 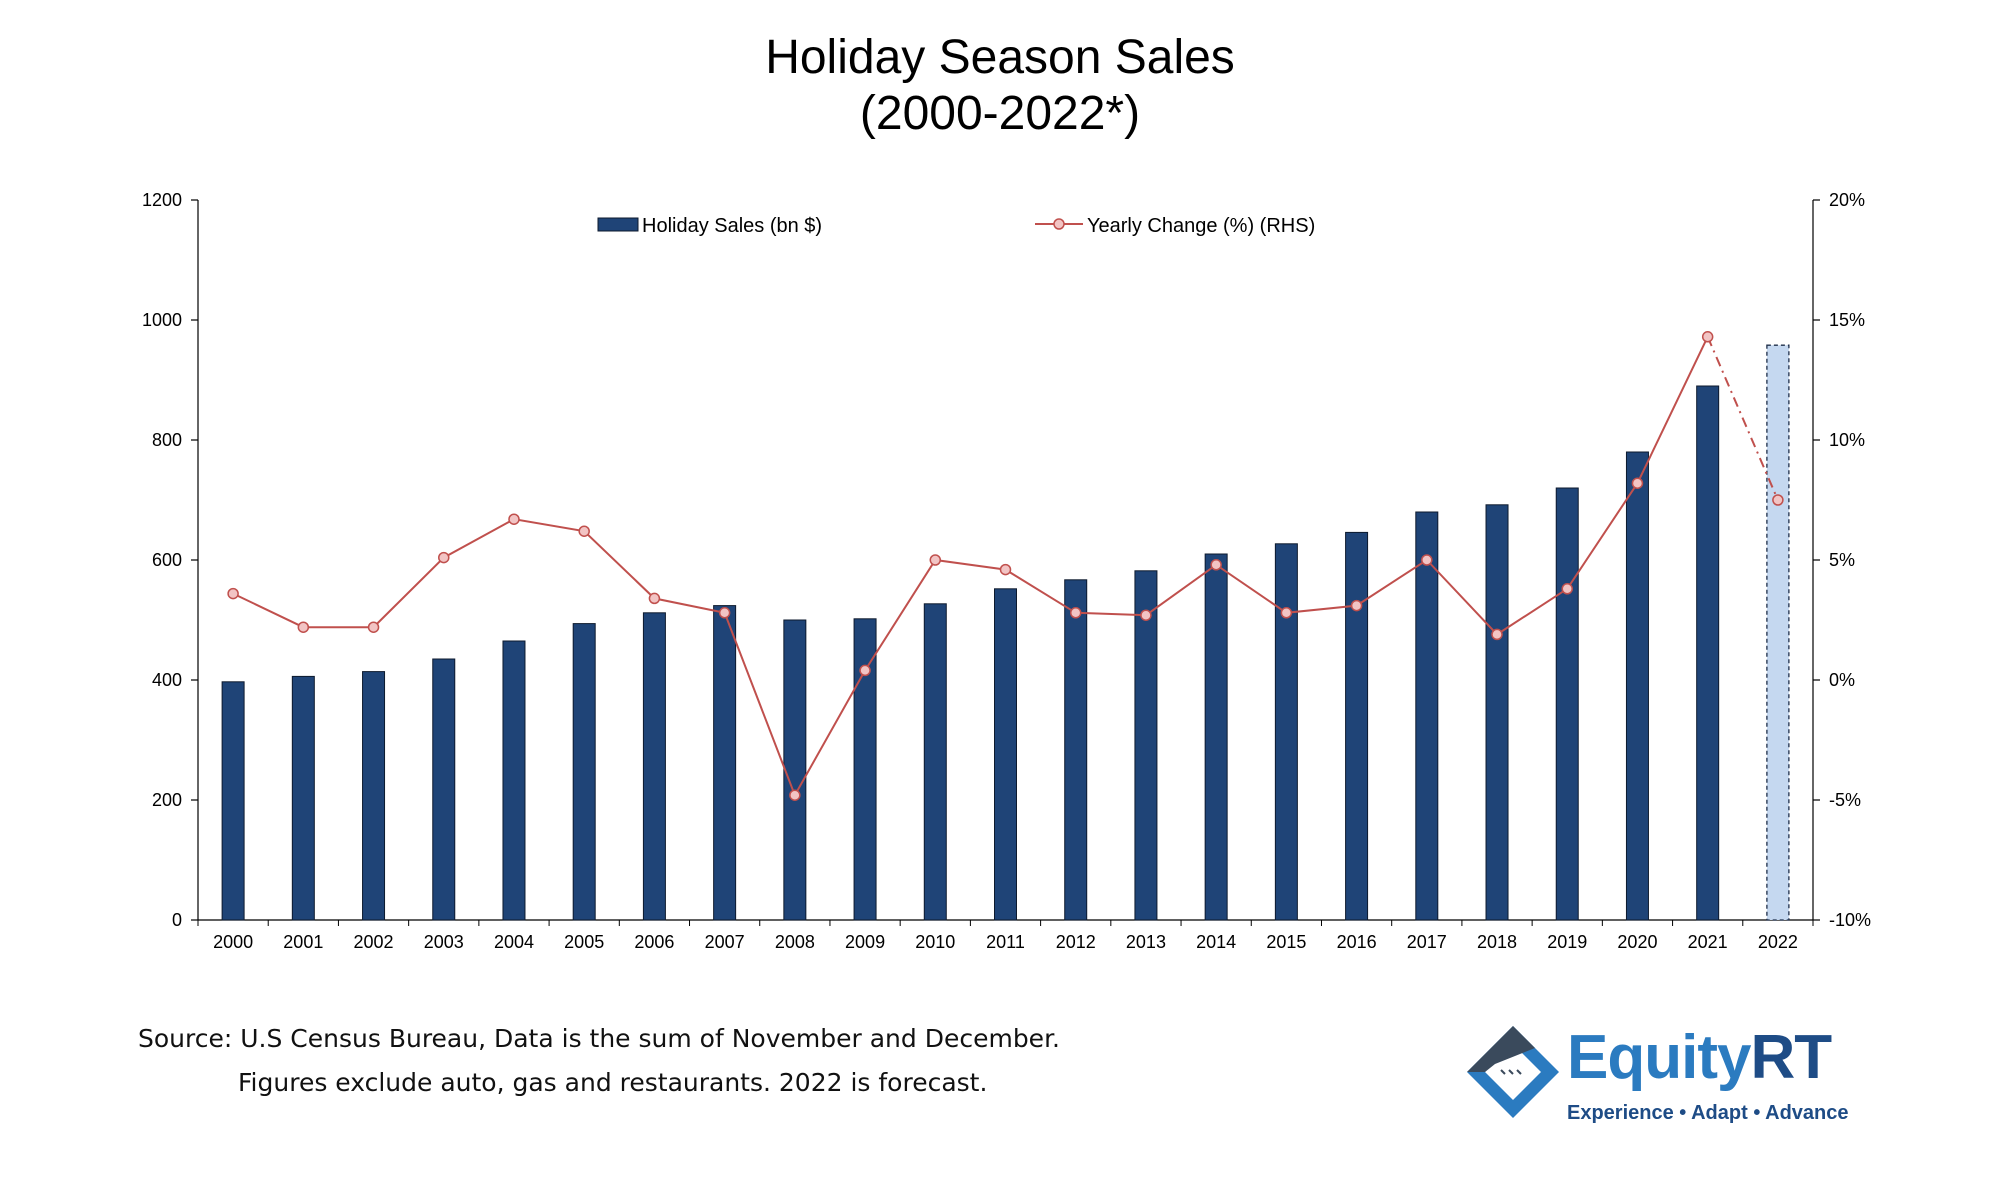 What do you see at coordinates (1201, 226) in the screenshot?
I see `legend-label-change: Yearly Change (%) (RHS)` at bounding box center [1201, 226].